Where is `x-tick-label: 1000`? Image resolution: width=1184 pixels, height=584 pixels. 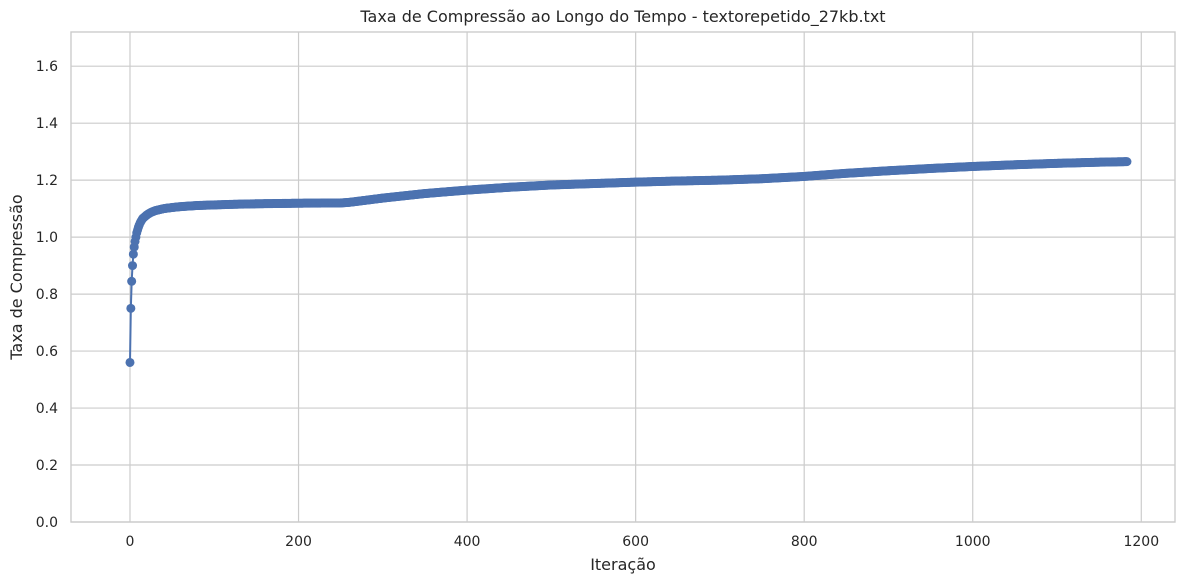
x-tick-label: 1000 is located at coordinates (973, 542).